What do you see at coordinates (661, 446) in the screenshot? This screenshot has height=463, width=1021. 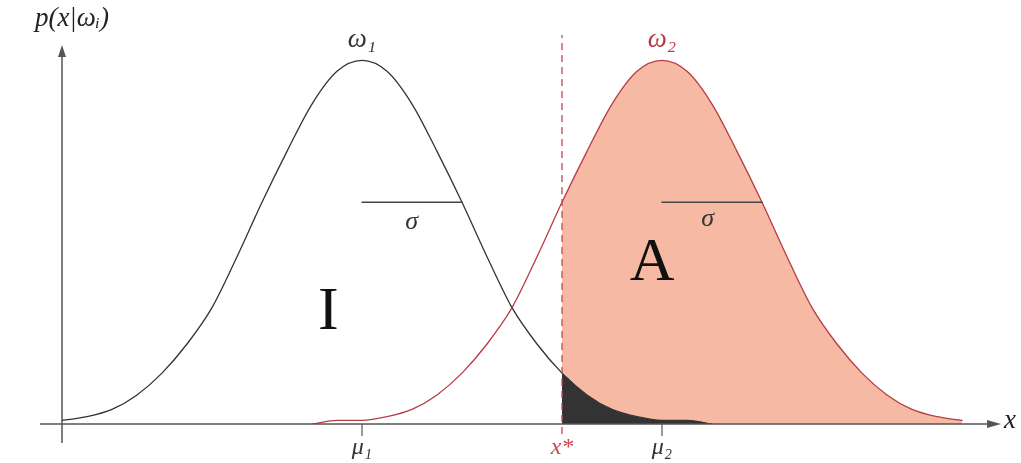 I see `x-tick-label: μ₂` at bounding box center [661, 446].